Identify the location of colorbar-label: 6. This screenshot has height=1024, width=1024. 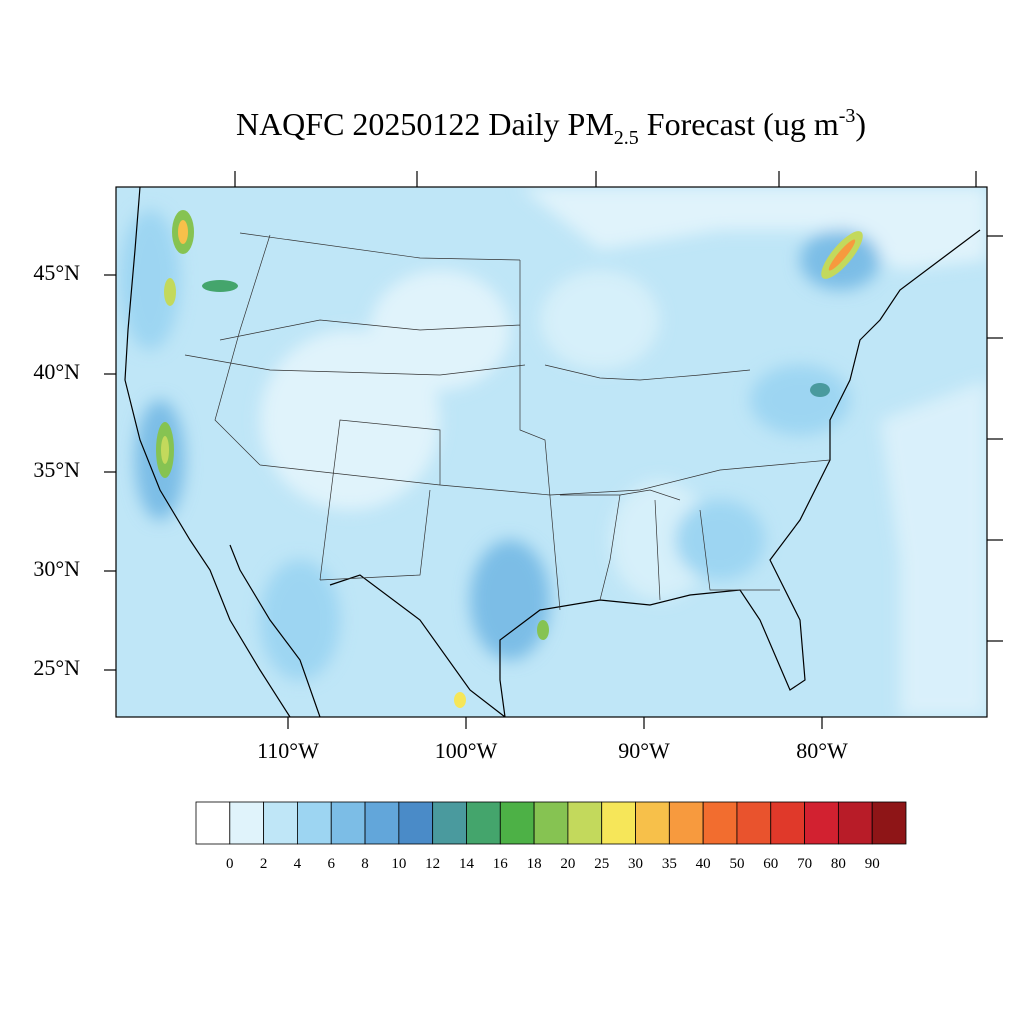
(331, 864).